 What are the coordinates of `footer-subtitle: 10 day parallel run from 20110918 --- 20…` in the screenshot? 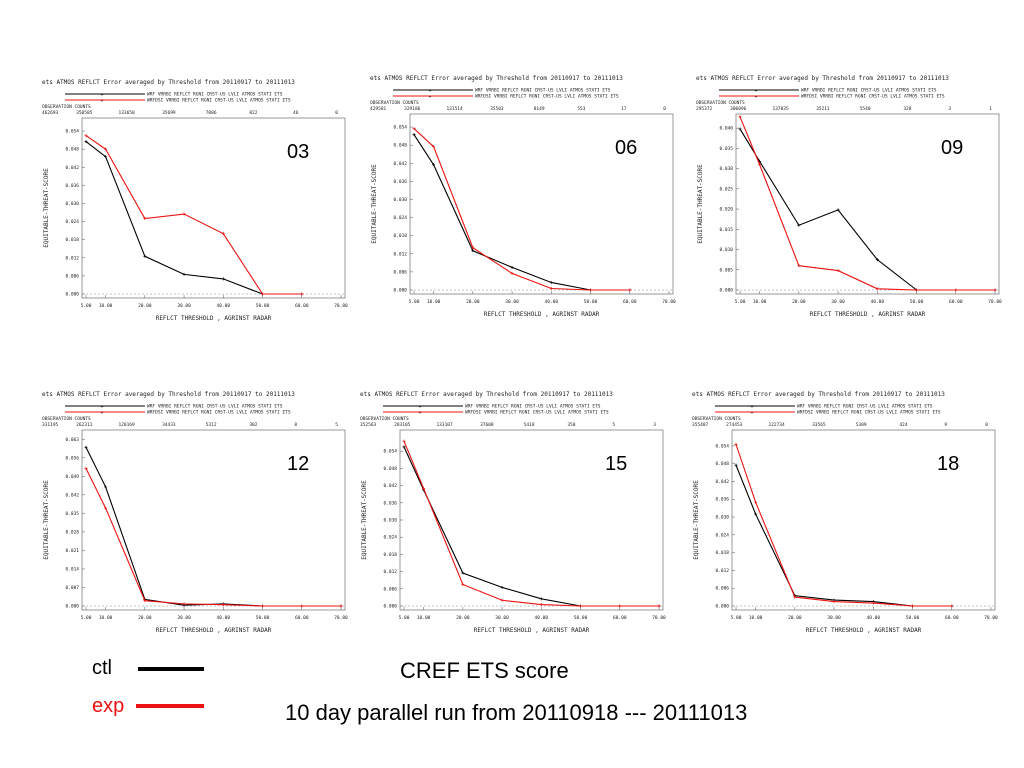 It's located at (516, 712).